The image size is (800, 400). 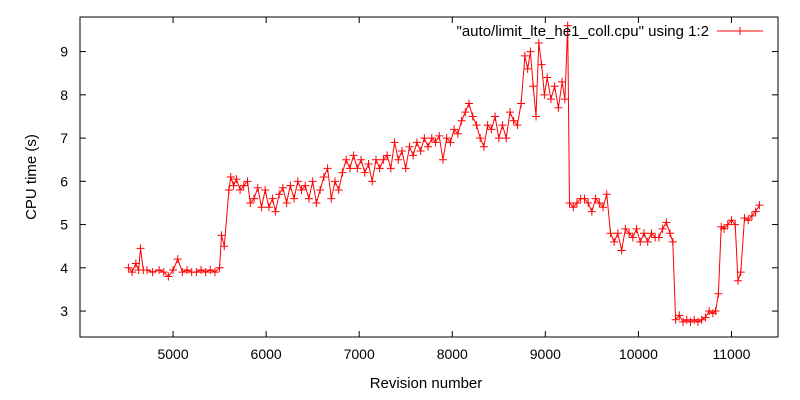 I want to click on y-tick-label: 4, so click(x=64, y=268).